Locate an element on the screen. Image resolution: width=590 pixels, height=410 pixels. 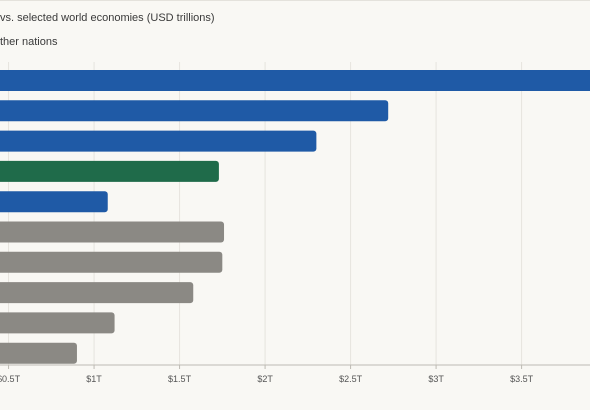
x-axis-ticks: $0.5T $1T $1.5T $2T $2.5T $3T $3.5T is located at coordinates (267, 374).